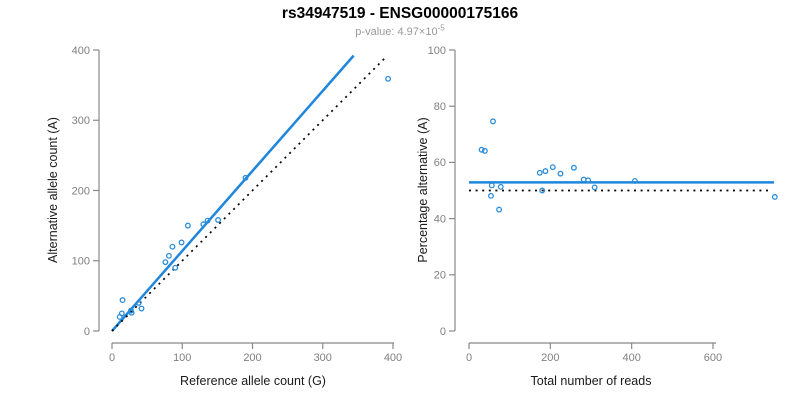  I want to click on x-axis-title: Reference allele count (G), so click(253, 381).